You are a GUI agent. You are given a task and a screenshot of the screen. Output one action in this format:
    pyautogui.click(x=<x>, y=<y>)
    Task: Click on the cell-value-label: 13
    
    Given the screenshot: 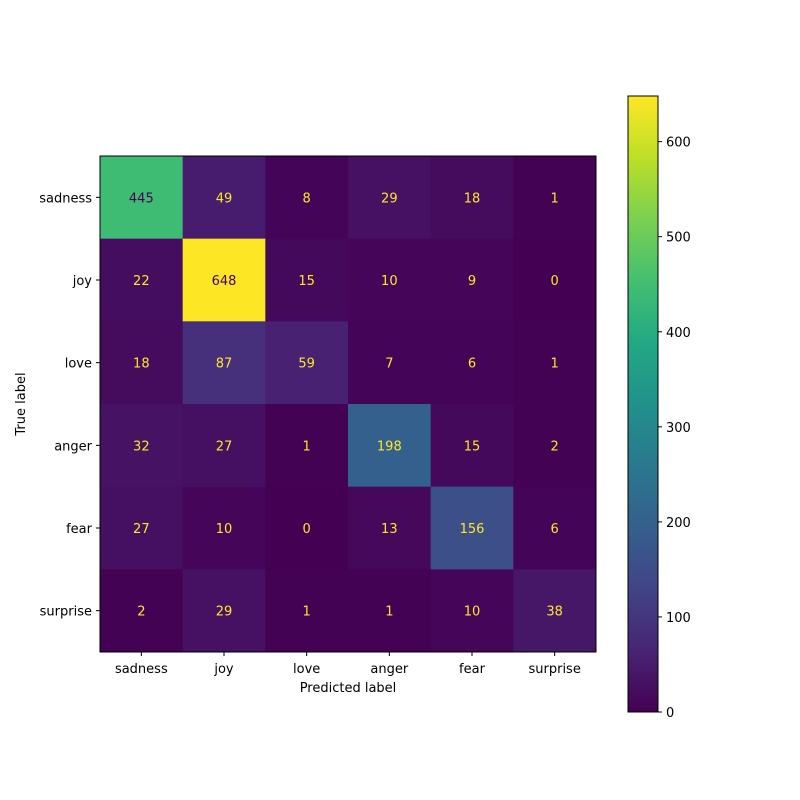 What is the action you would take?
    pyautogui.click(x=389, y=529)
    